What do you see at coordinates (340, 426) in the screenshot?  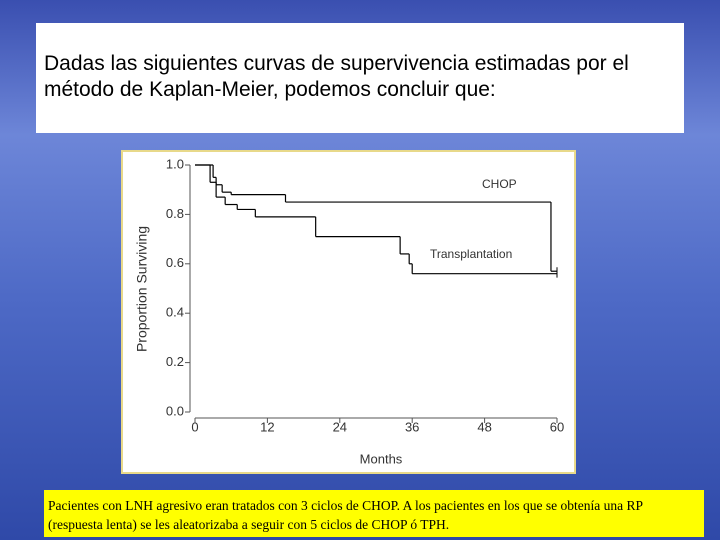 I see `x-tick-label: 24` at bounding box center [340, 426].